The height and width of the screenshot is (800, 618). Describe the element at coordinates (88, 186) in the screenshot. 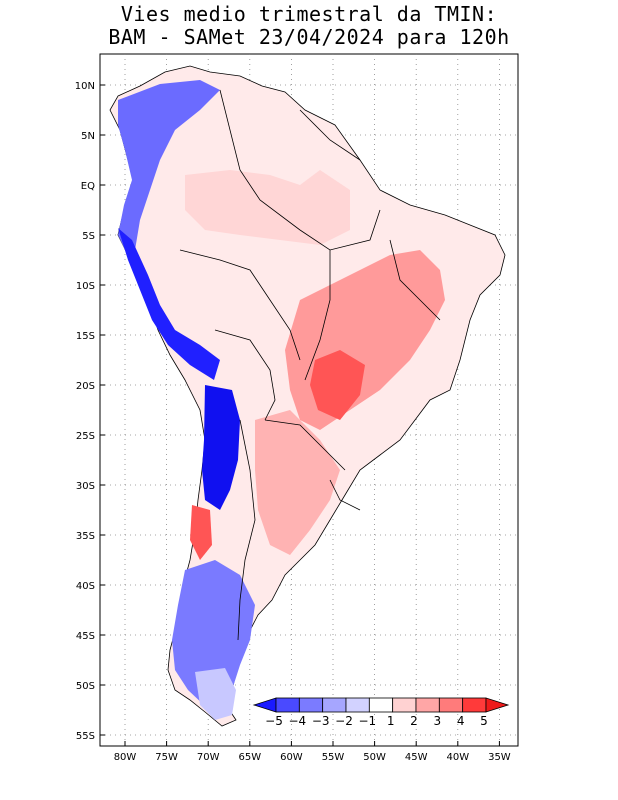

I see `lat-label: EQ` at that location.